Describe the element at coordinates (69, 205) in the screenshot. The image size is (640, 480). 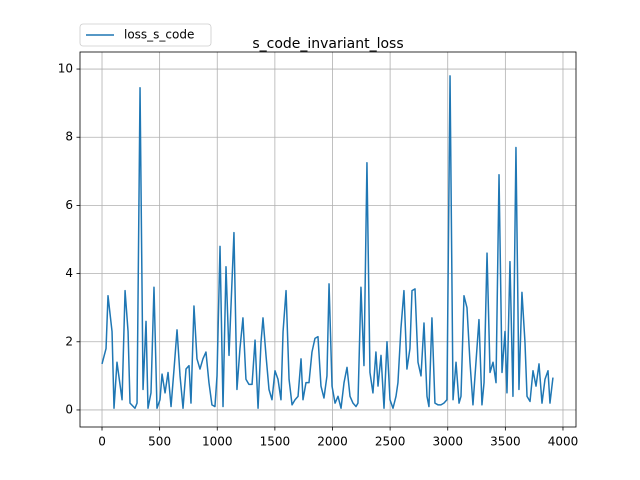
I see `y-tick-label: 6` at that location.